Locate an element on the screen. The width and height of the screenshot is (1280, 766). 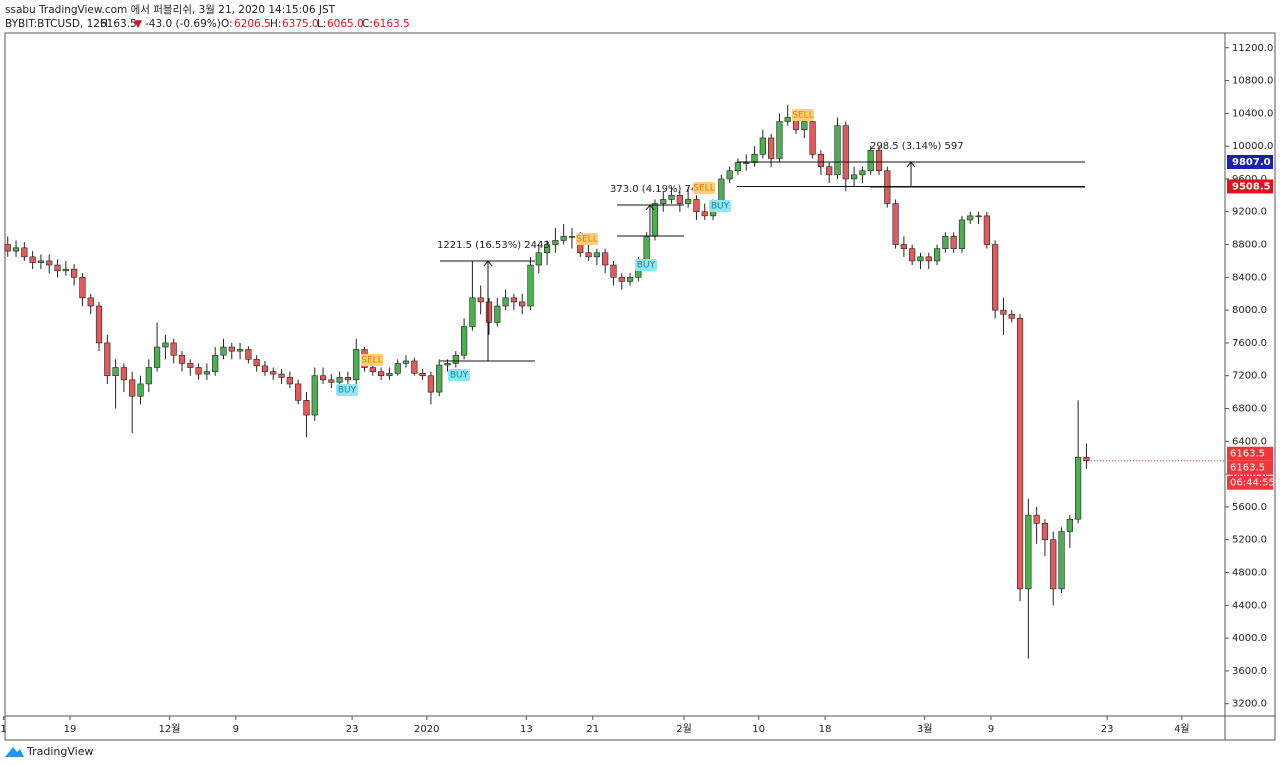
y-tick-label: 7600.0 is located at coordinates (1249, 343).